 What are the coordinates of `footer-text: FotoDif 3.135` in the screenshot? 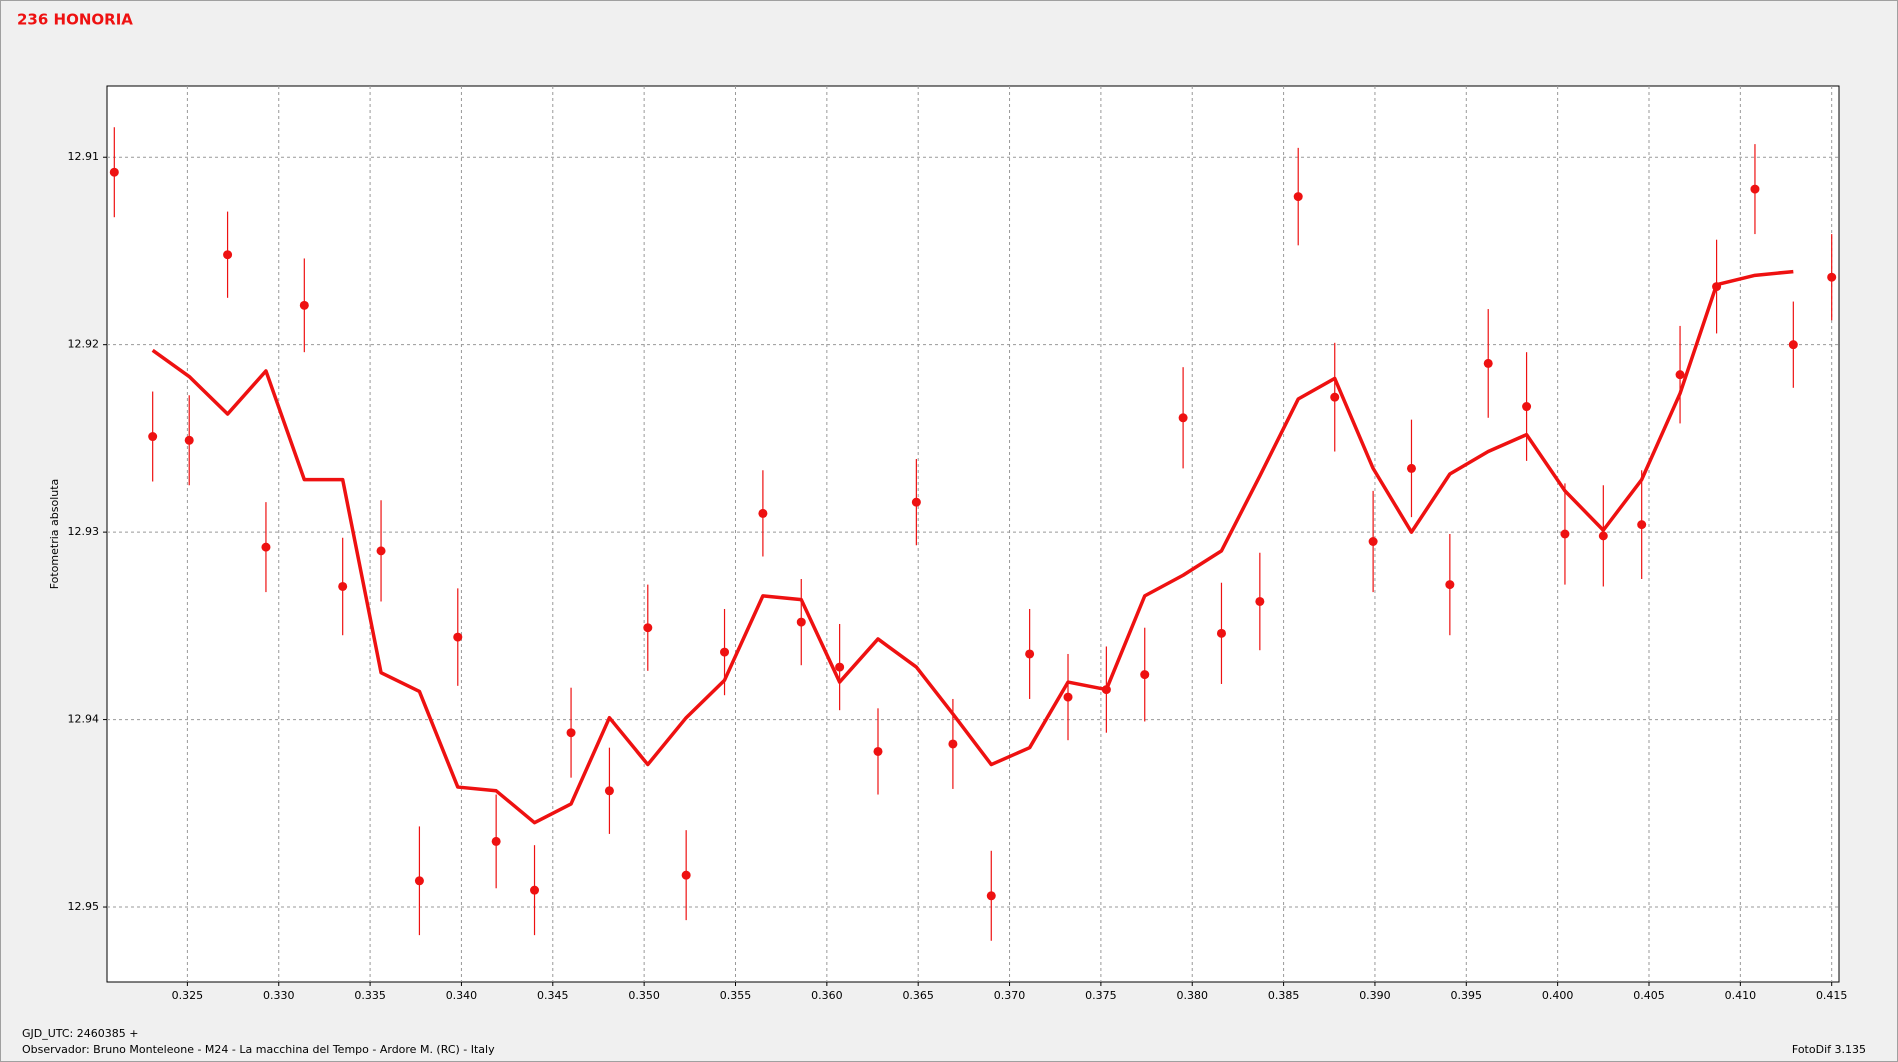 It's located at (1829, 1049).